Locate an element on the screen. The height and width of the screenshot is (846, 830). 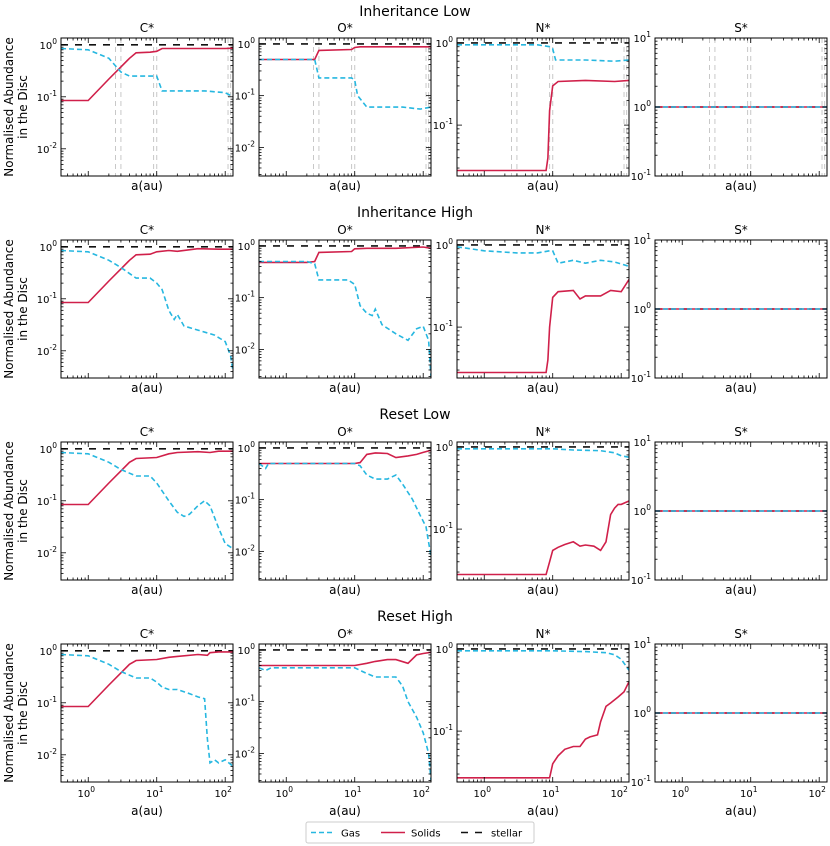
panel-O-1: O* 100 10⁻¹ 10⁻² a(au) is located at coordinates (333, 309).